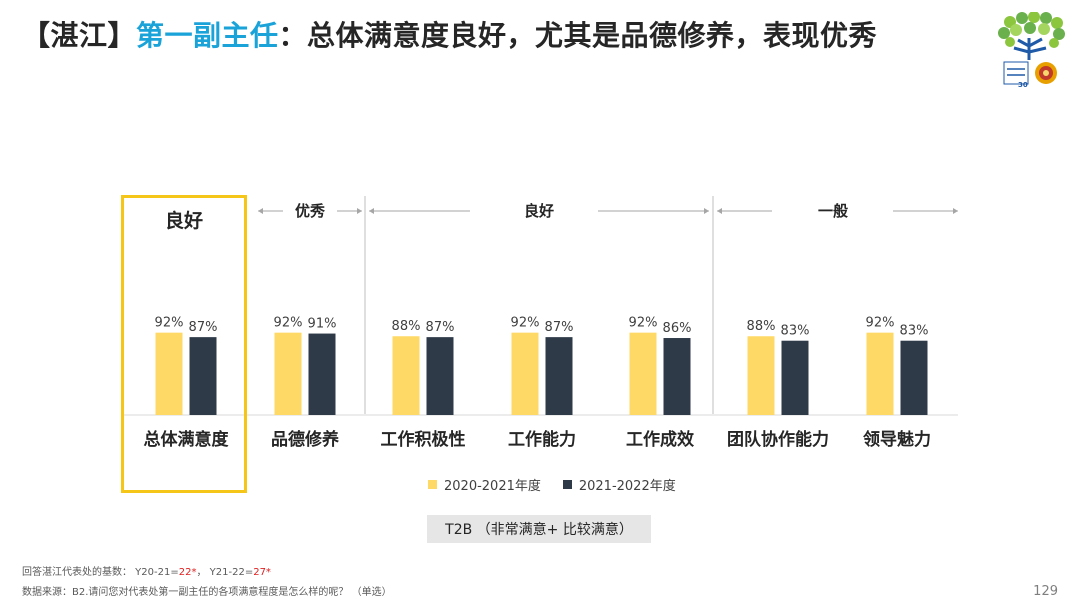 The image size is (1080, 608). What do you see at coordinates (578, 35) in the screenshot?
I see `title-rest: ：总体满意度良好，尤其是品德修养，表现优秀` at bounding box center [578, 35].